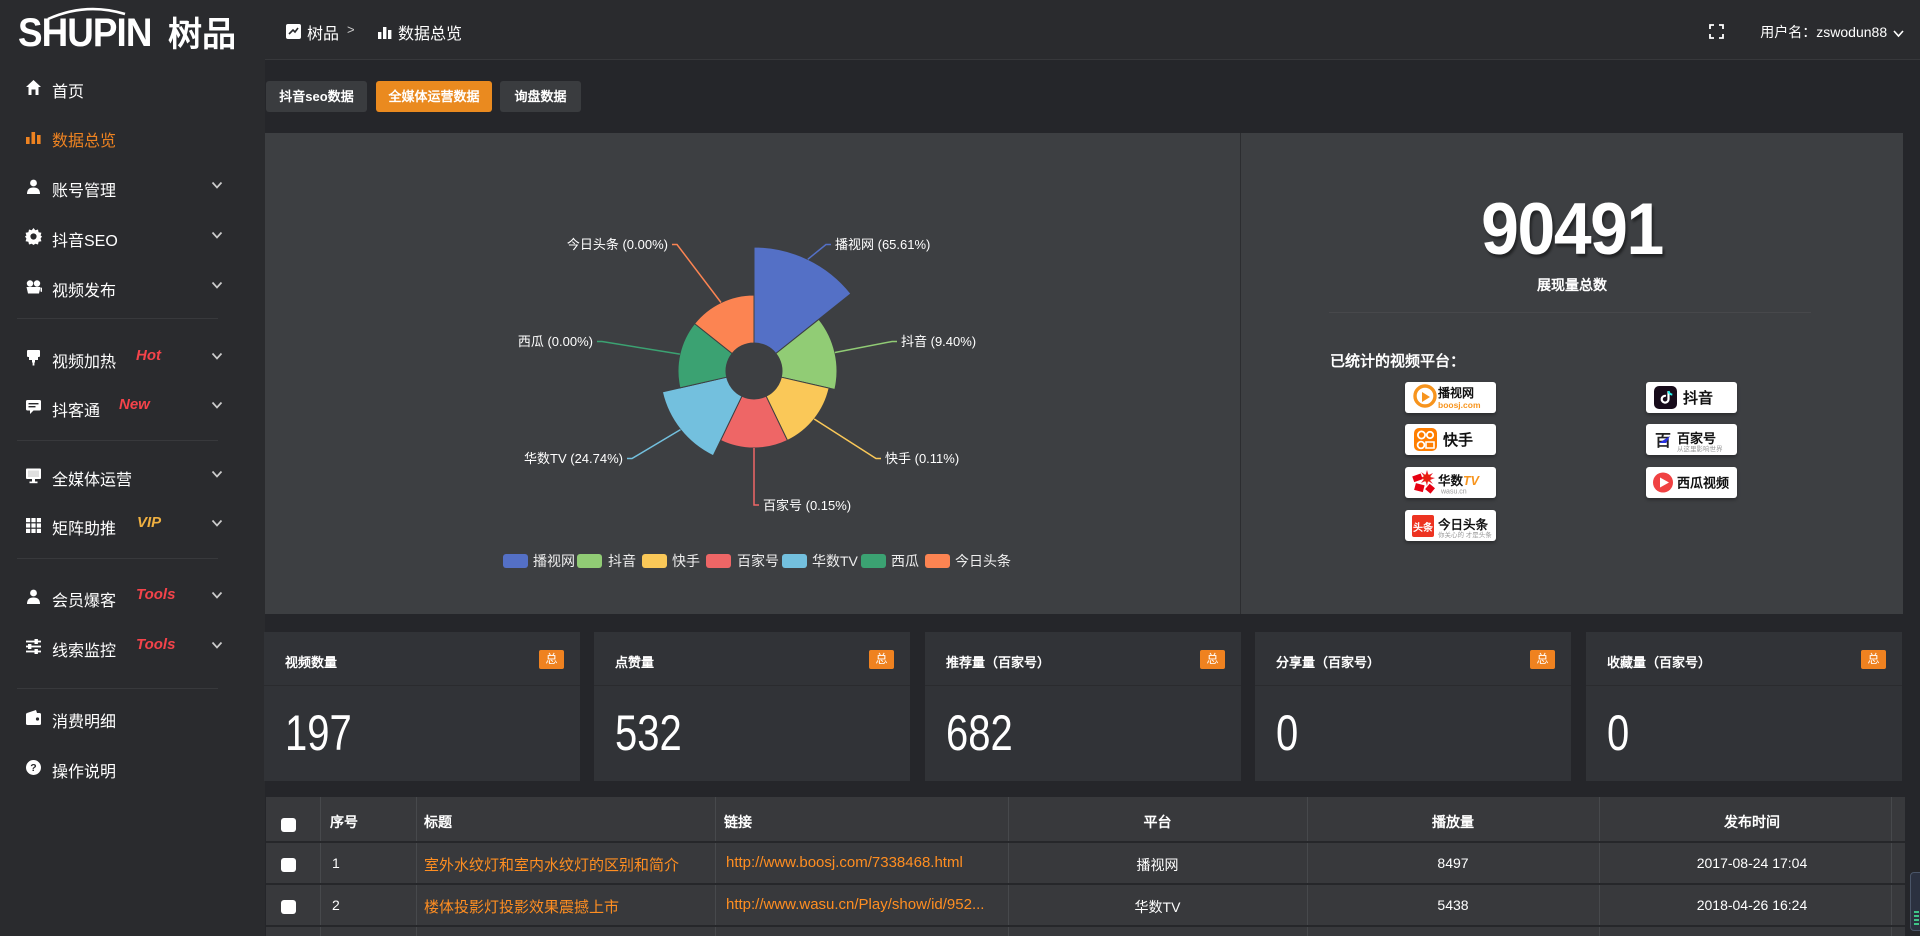  Describe the element at coordinates (938, 341) in the screenshot. I see `svg-text: 抖音 (9.40%)` at that location.